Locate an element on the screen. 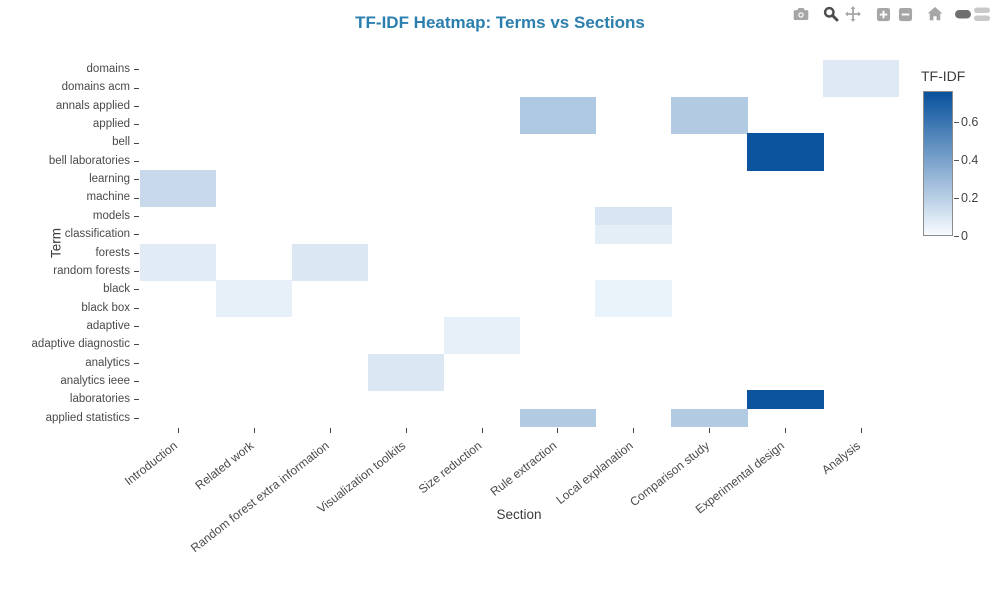  y-tick-label: forests is located at coordinates (112, 252).